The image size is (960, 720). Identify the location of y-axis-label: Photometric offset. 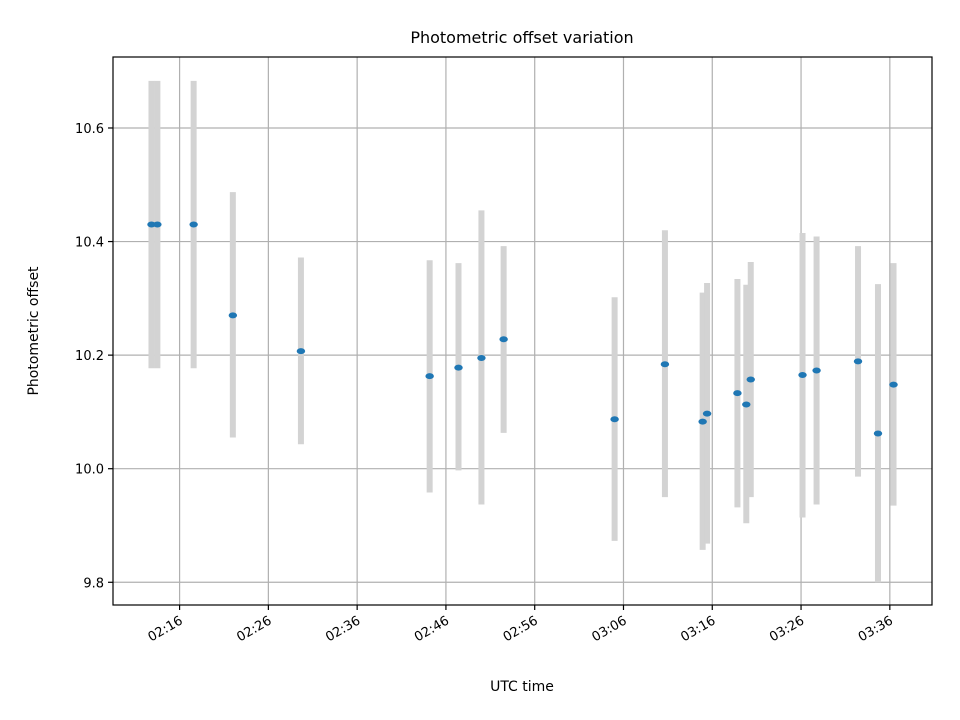
(34, 331).